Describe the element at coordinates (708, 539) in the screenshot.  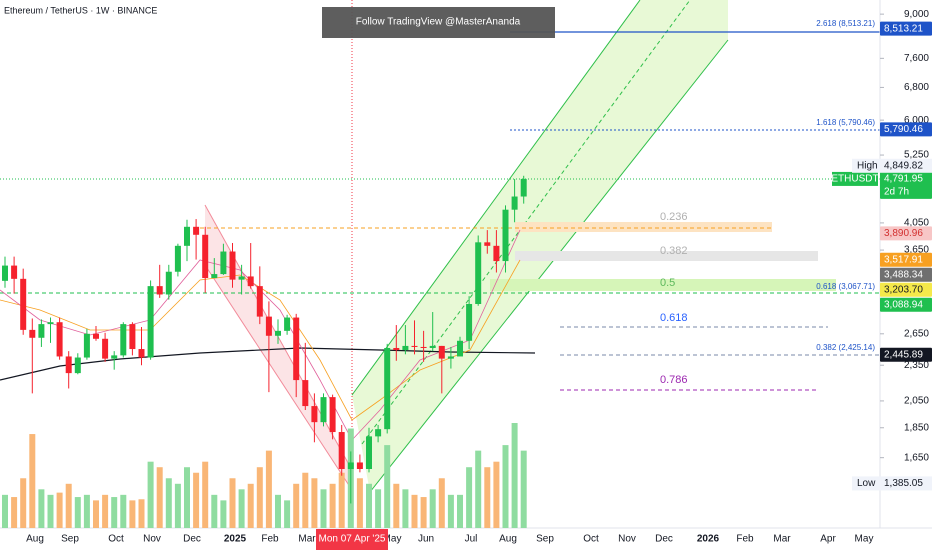
I see `x-tick-label: 2026` at that location.